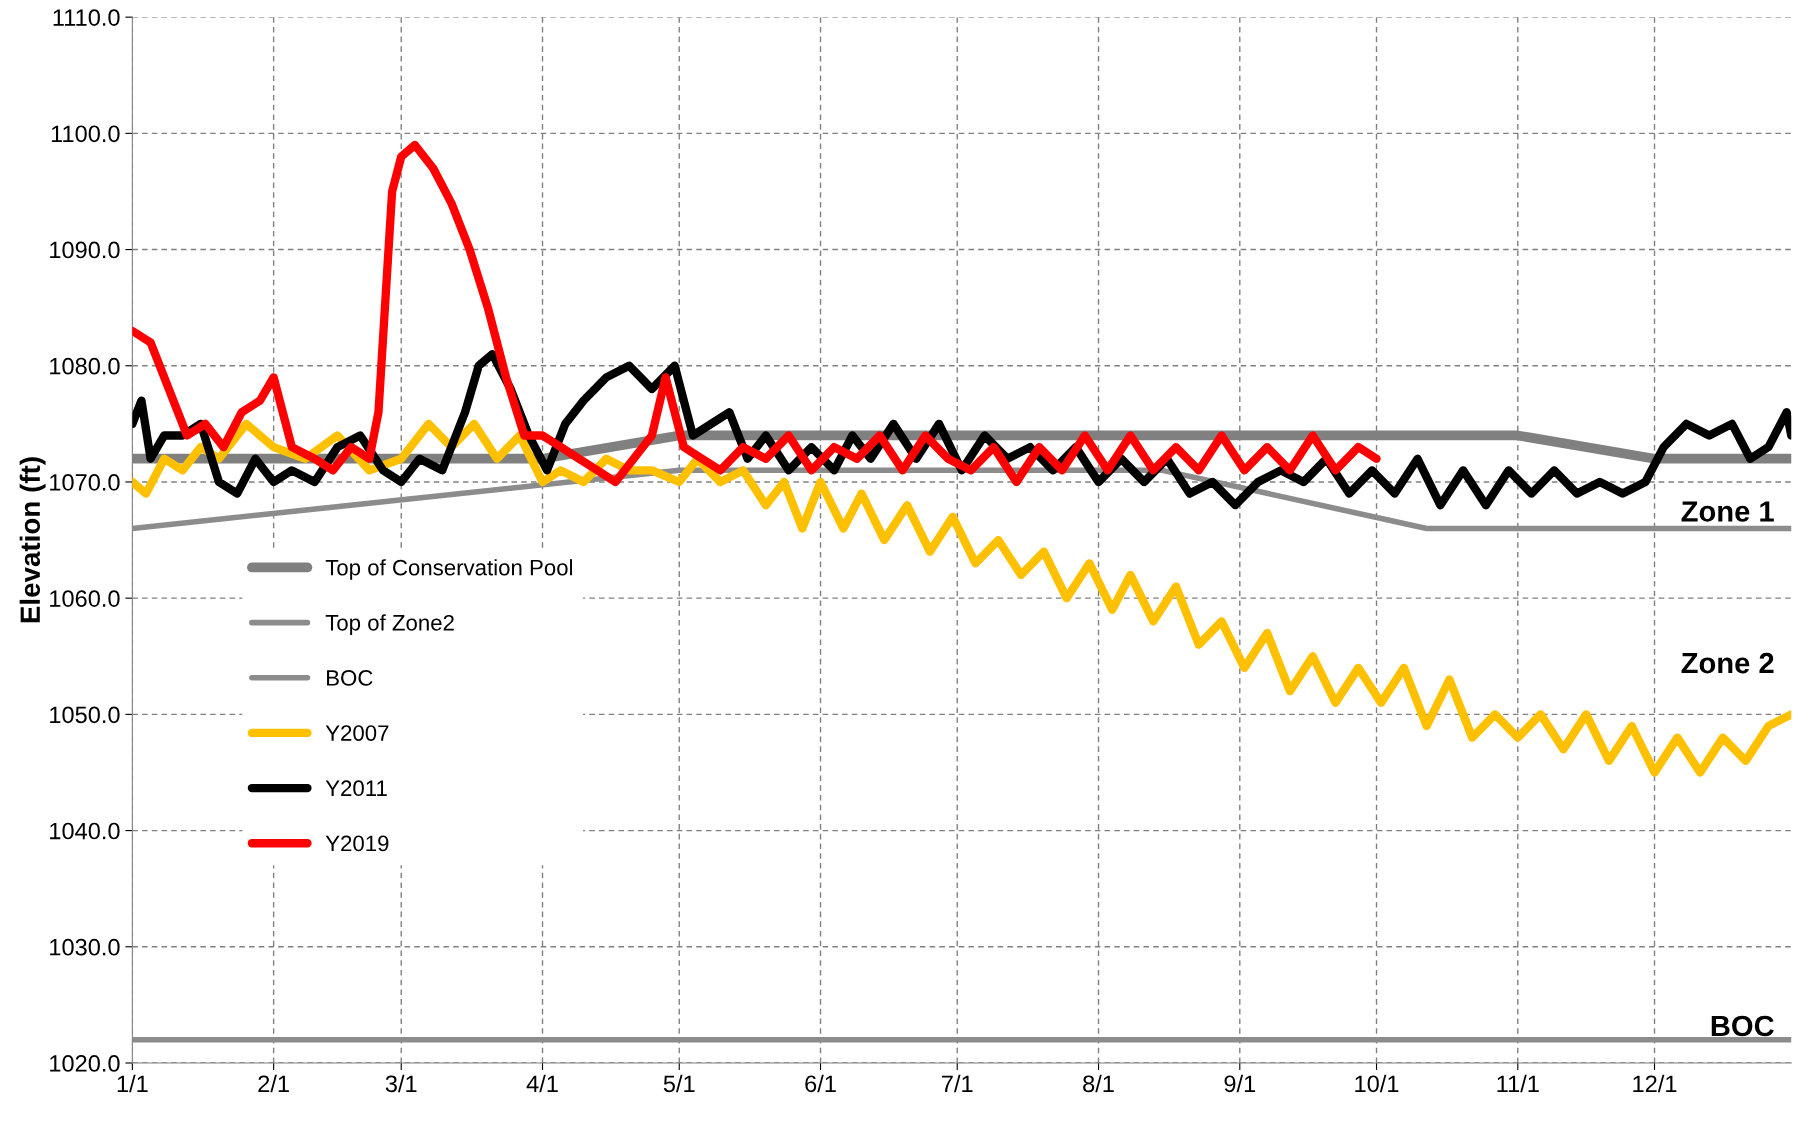 This screenshot has width=1813, height=1143. What do you see at coordinates (357, 843) in the screenshot?
I see `legend-label: Y2019` at bounding box center [357, 843].